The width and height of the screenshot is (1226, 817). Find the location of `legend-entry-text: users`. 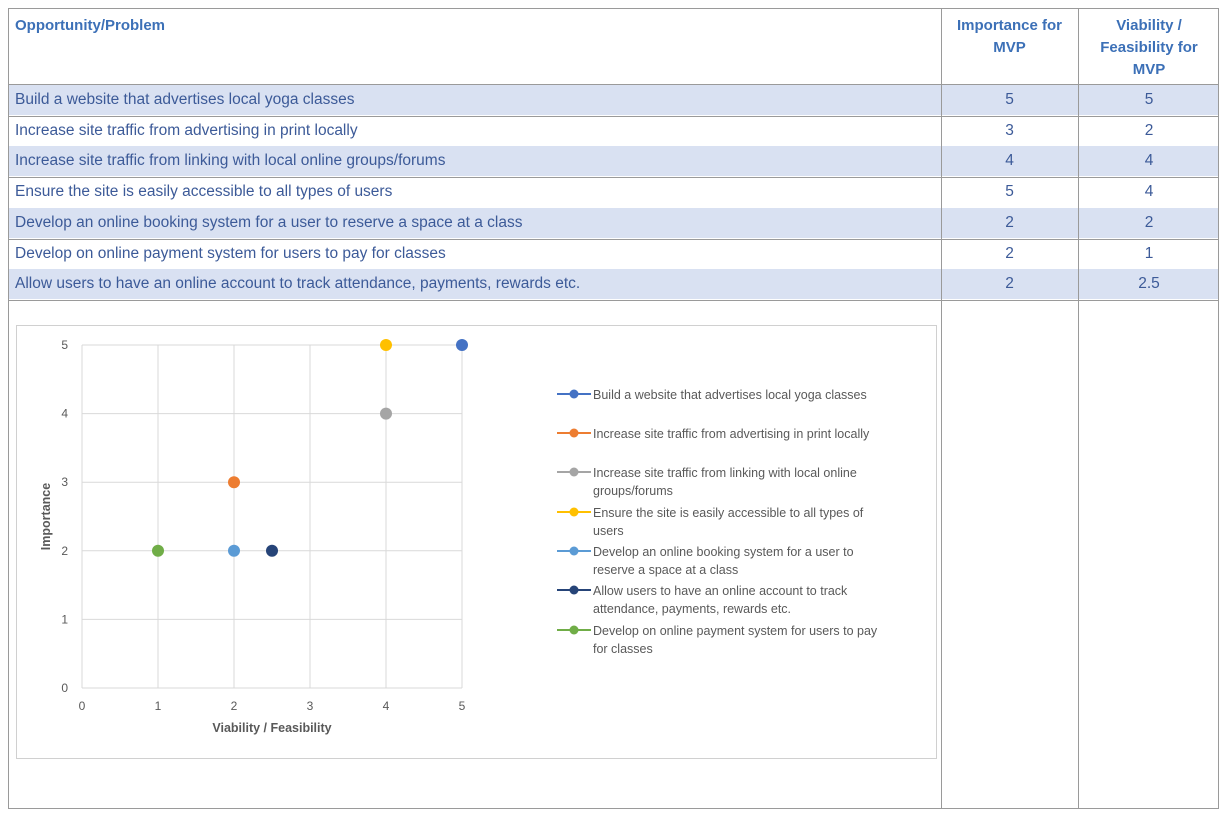

legend-entry-text: users is located at coordinates (608, 531).